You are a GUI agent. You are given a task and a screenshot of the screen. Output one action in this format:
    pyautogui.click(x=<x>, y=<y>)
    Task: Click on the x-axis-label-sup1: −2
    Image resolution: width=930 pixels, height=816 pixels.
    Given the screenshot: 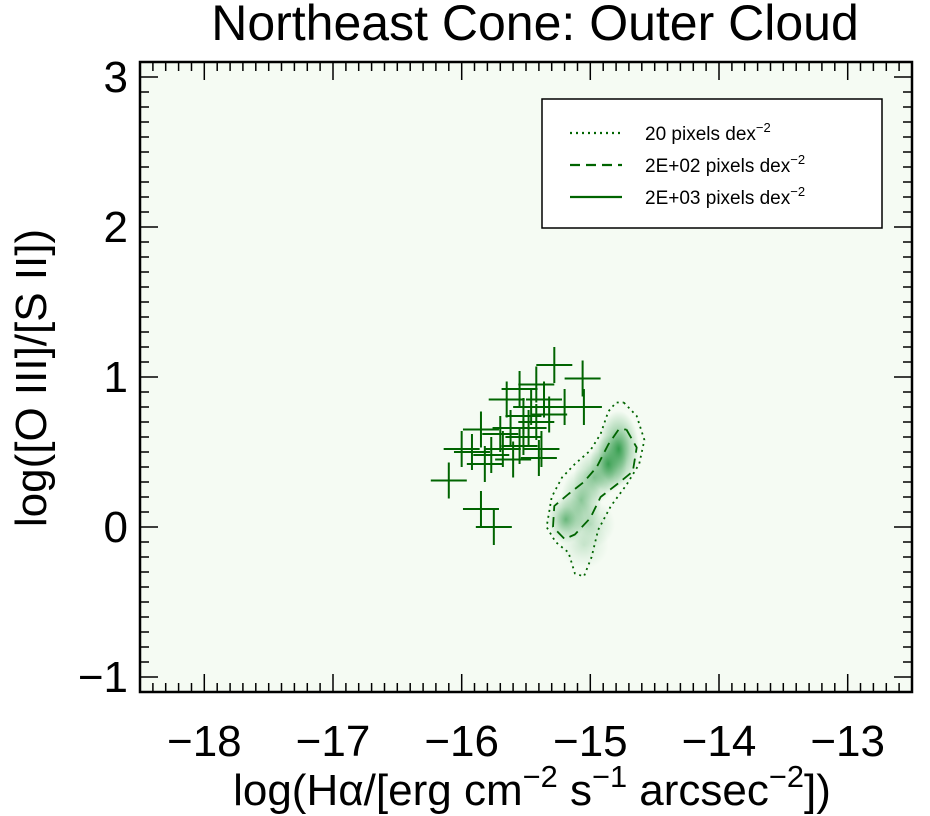 What is the action you would take?
    pyautogui.click(x=540, y=776)
    